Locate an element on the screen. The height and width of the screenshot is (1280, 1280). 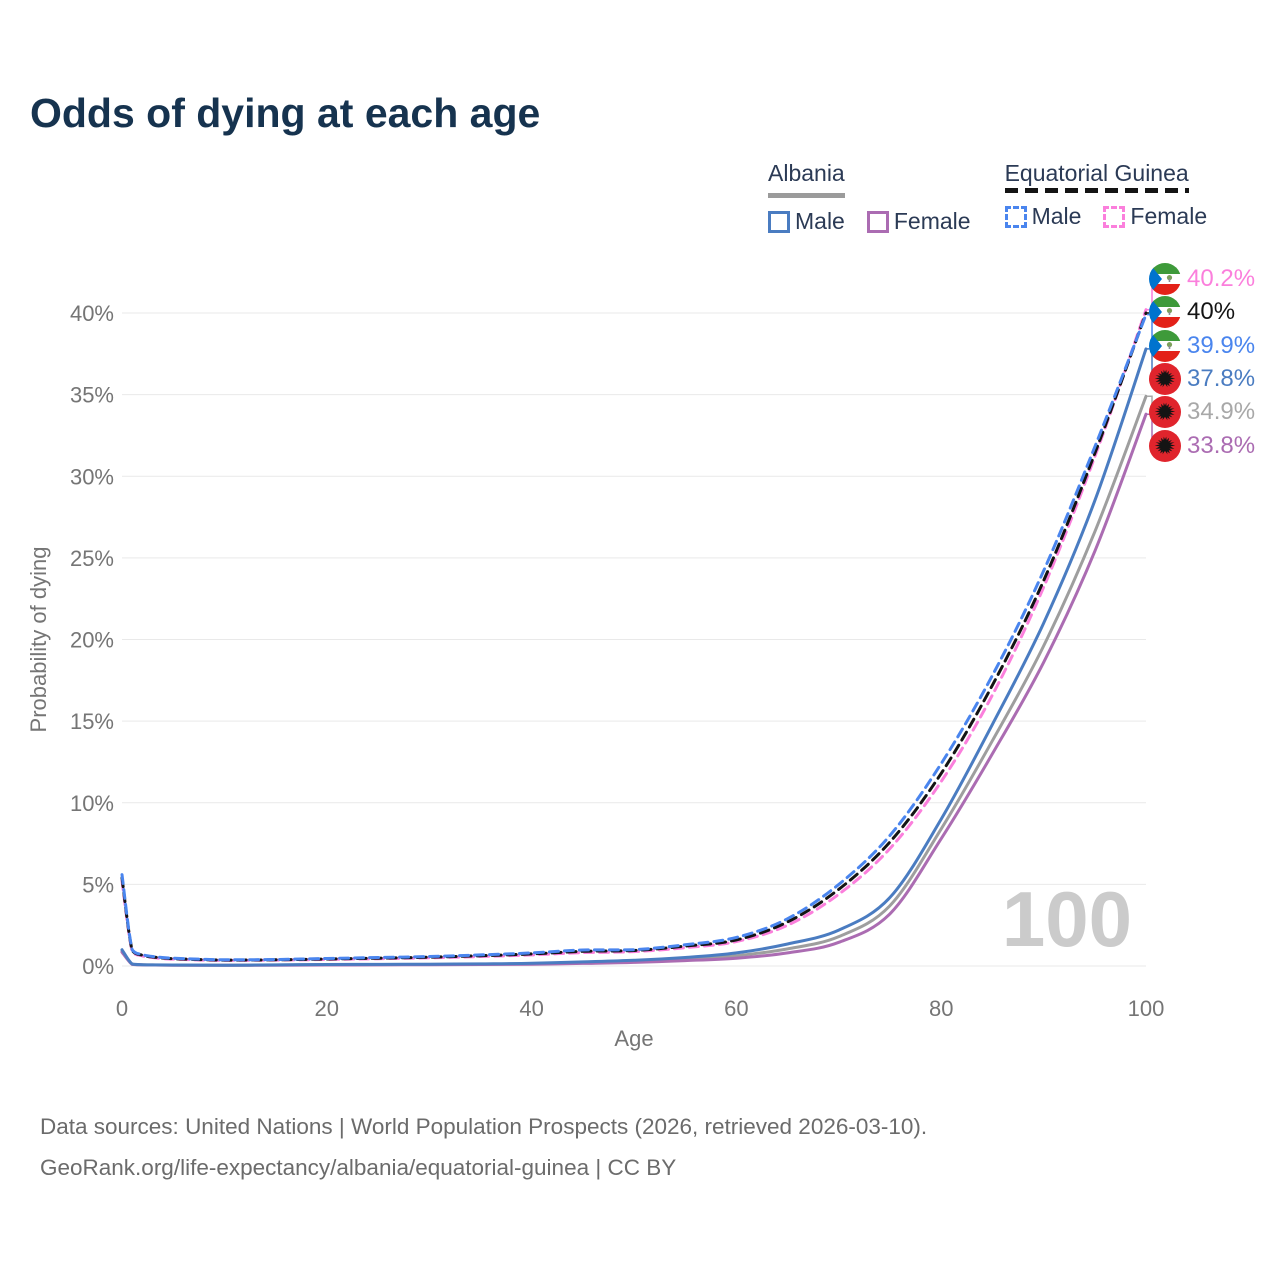
legend-group-equatorial-guinea: Equatorial Guinea Male Female is located at coordinates (1105, 197).